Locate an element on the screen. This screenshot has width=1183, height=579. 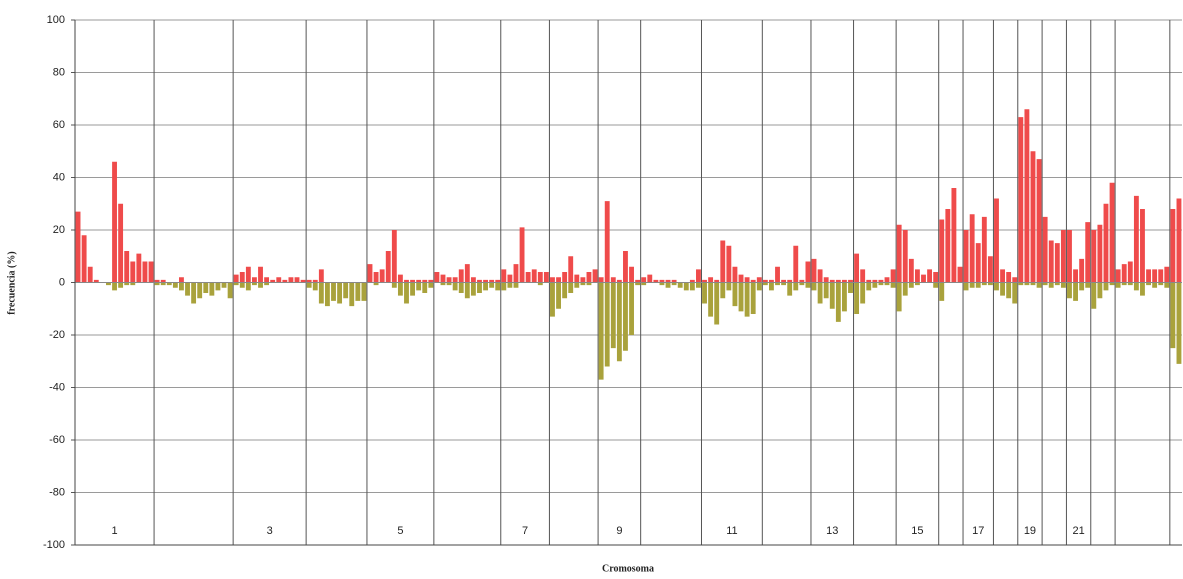
y-tick-label: -60 is located at coordinates (57, 440).